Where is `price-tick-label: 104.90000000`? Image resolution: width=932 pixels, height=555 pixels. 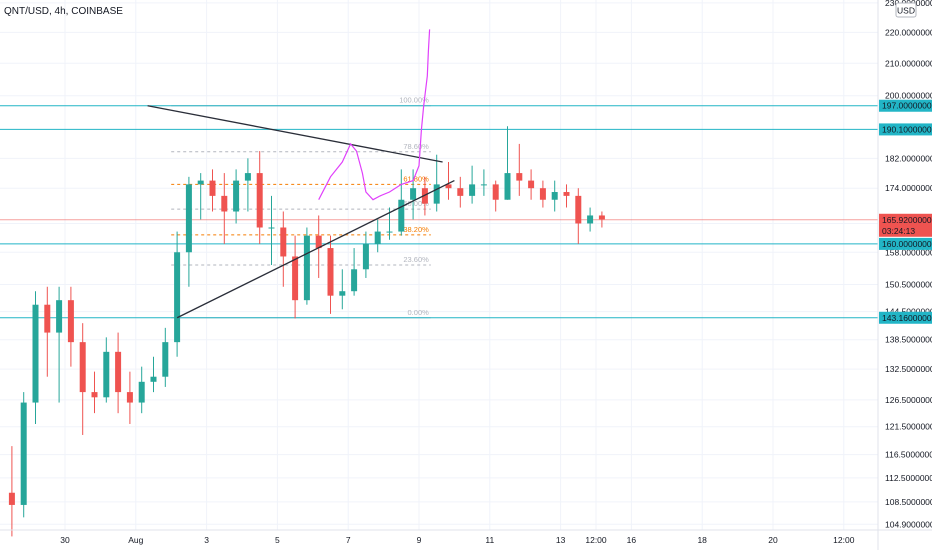 price-tick-label: 104.90000000 is located at coordinates (908, 524).